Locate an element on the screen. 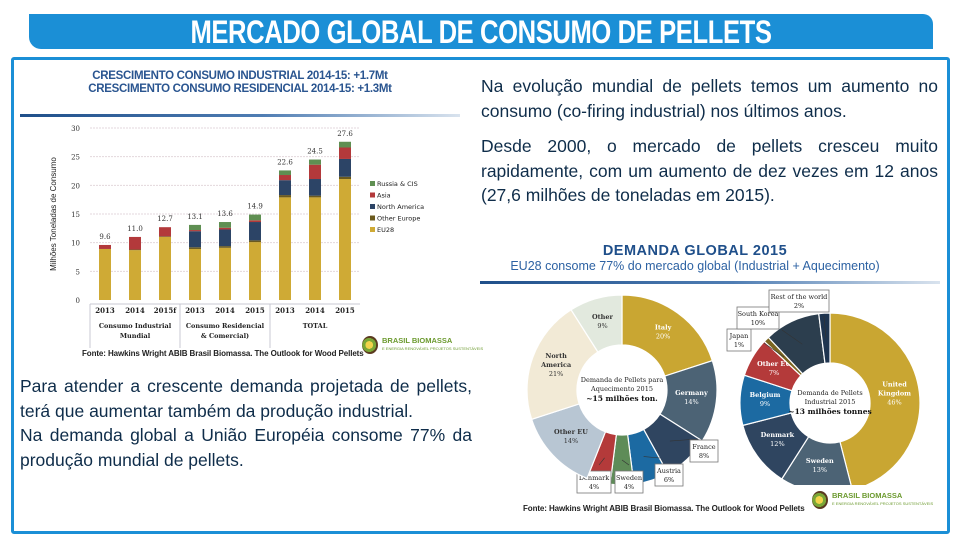 This screenshot has height=540, width=960. group-label: Consumo Industrial is located at coordinates (135, 326).